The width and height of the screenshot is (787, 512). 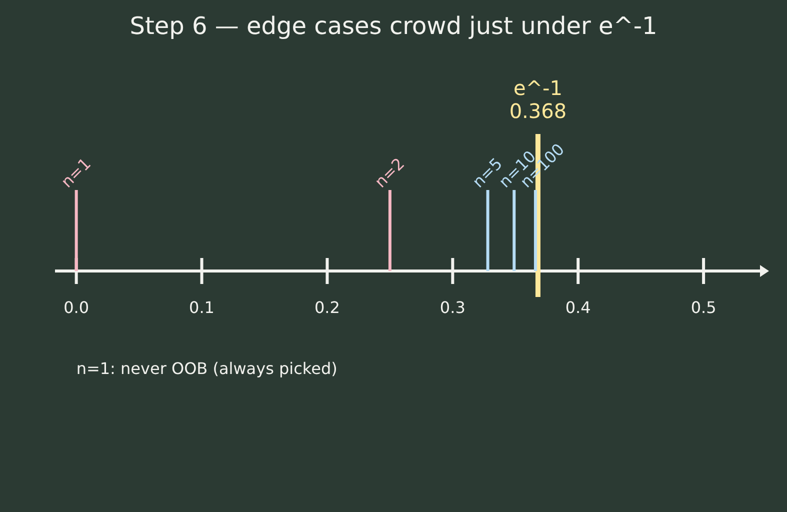 What do you see at coordinates (578, 307) in the screenshot?
I see `x-tick-label: 0.4` at bounding box center [578, 307].